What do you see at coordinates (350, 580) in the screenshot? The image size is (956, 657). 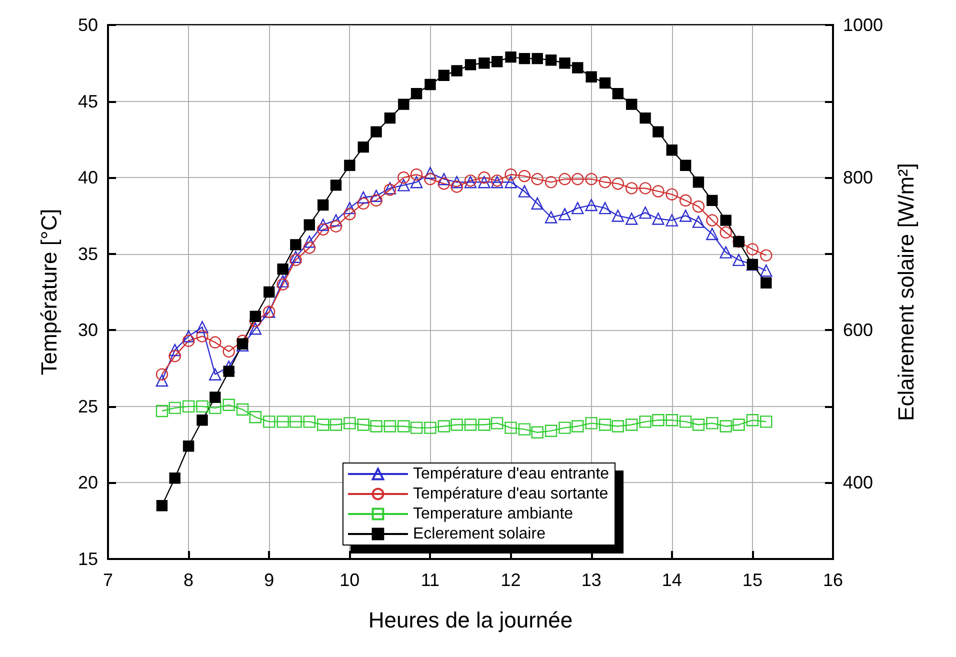 I see `x-tick-label: 10` at bounding box center [350, 580].